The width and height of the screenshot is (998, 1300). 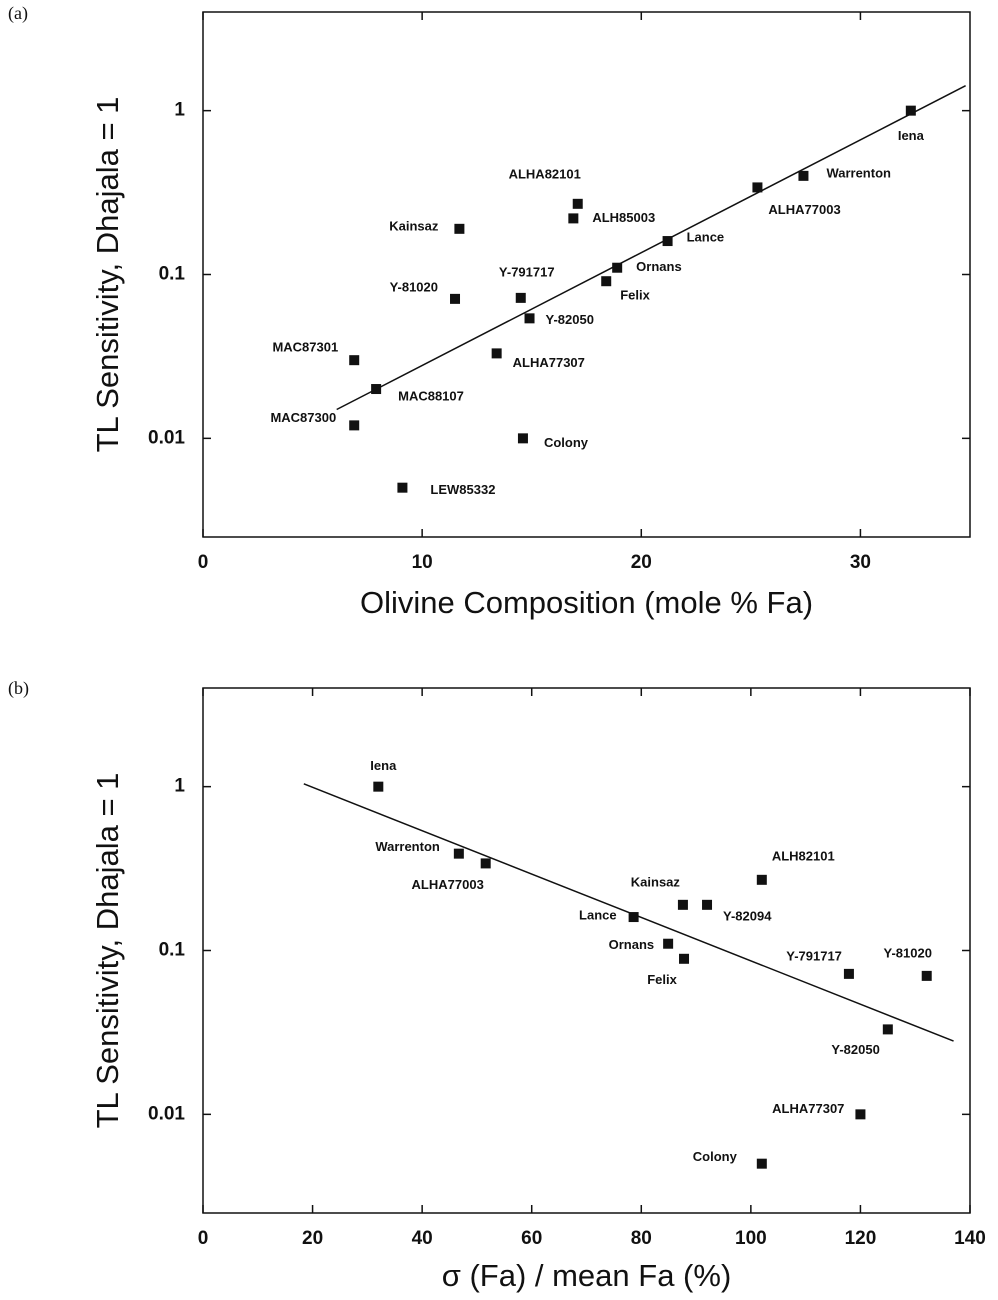 I want to click on point-label: LEW85332, so click(x=462, y=489).